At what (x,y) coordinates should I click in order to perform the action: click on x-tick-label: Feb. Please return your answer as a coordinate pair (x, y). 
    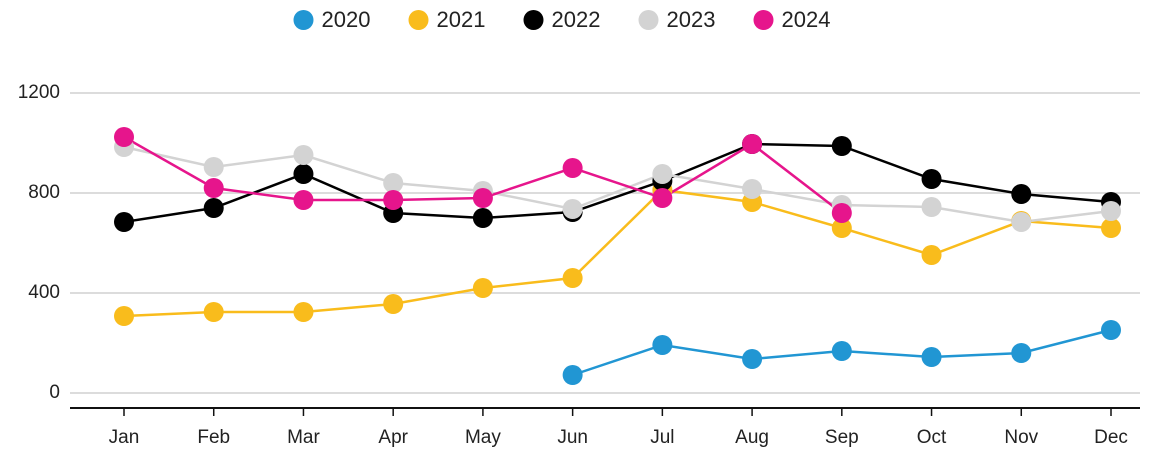
    Looking at the image, I should click on (213, 437).